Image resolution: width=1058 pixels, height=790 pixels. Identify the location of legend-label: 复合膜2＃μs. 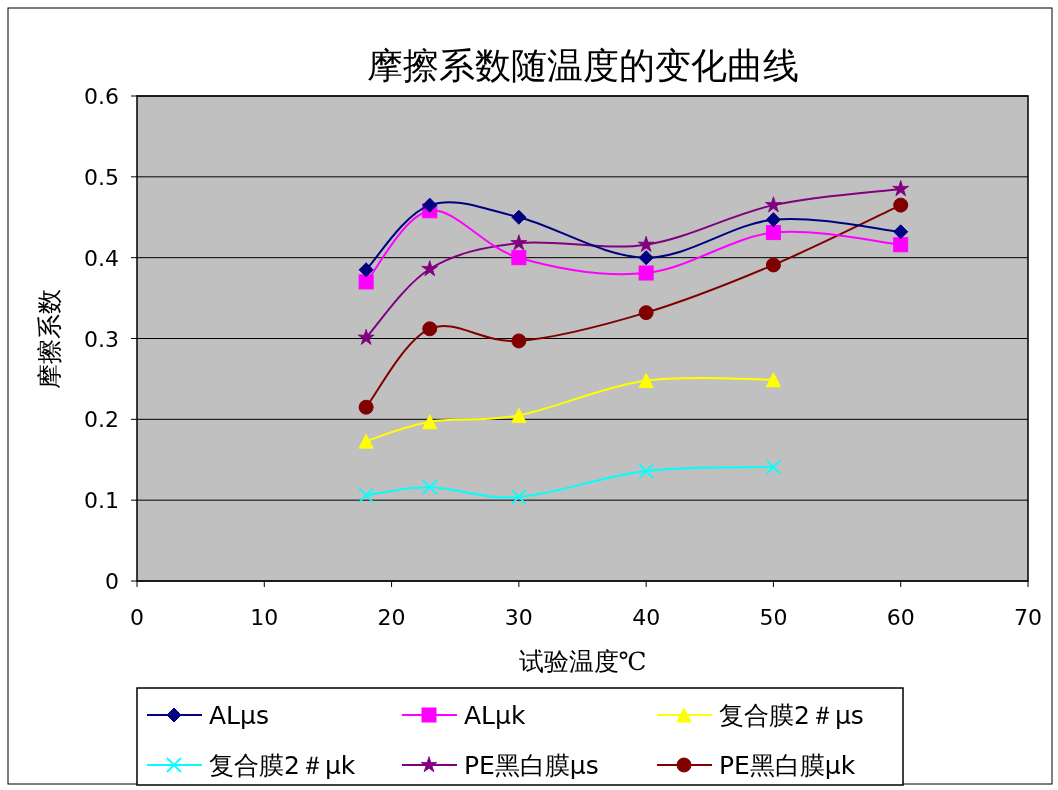
(791, 715).